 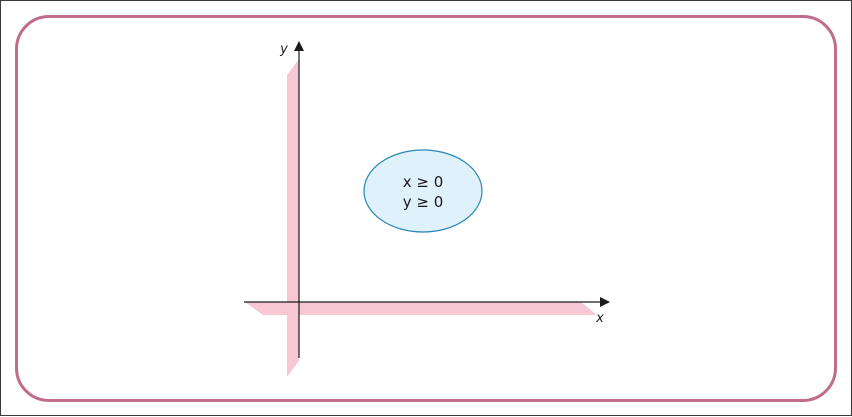 What do you see at coordinates (423, 202) in the screenshot?
I see `constraint-y-nonnegative: y ≥ 0` at bounding box center [423, 202].